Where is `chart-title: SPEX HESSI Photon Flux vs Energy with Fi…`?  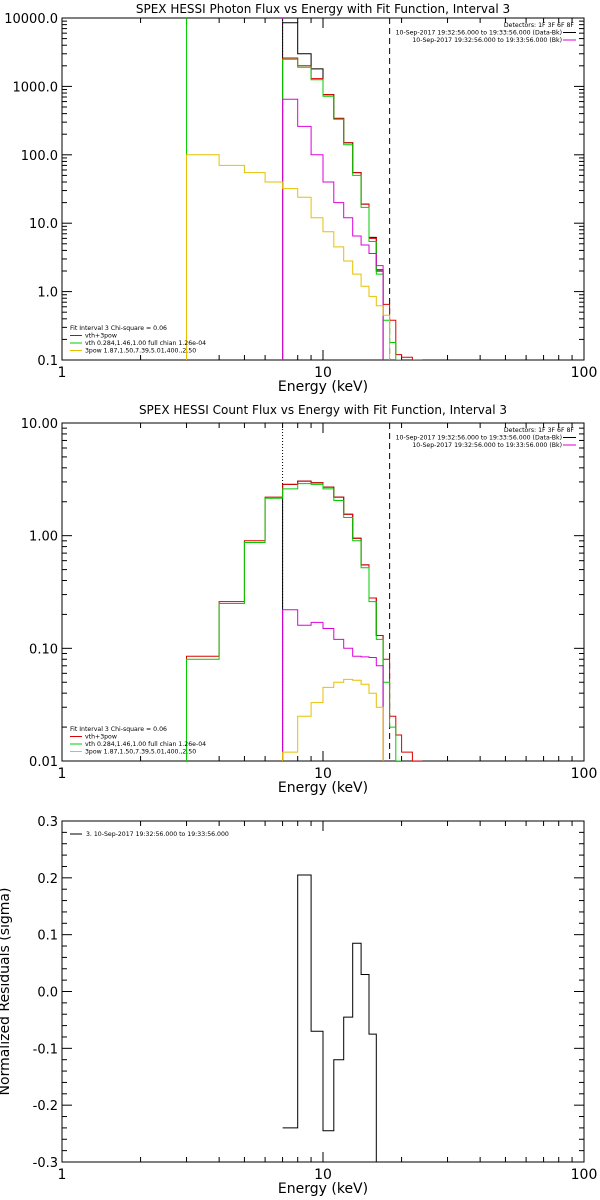 chart-title: SPEX HESSI Photon Flux vs Energy with Fi… is located at coordinates (323, 9).